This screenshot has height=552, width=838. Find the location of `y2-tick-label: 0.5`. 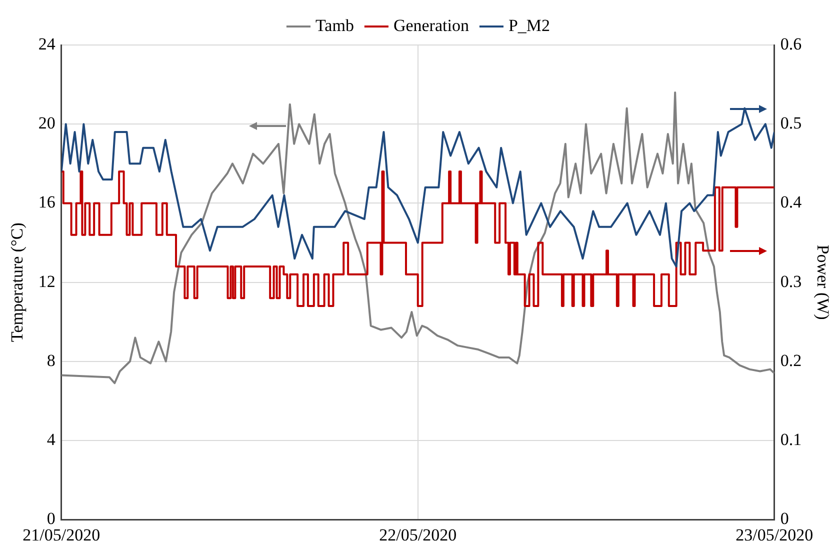

y2-tick-label: 0.5 is located at coordinates (791, 123).